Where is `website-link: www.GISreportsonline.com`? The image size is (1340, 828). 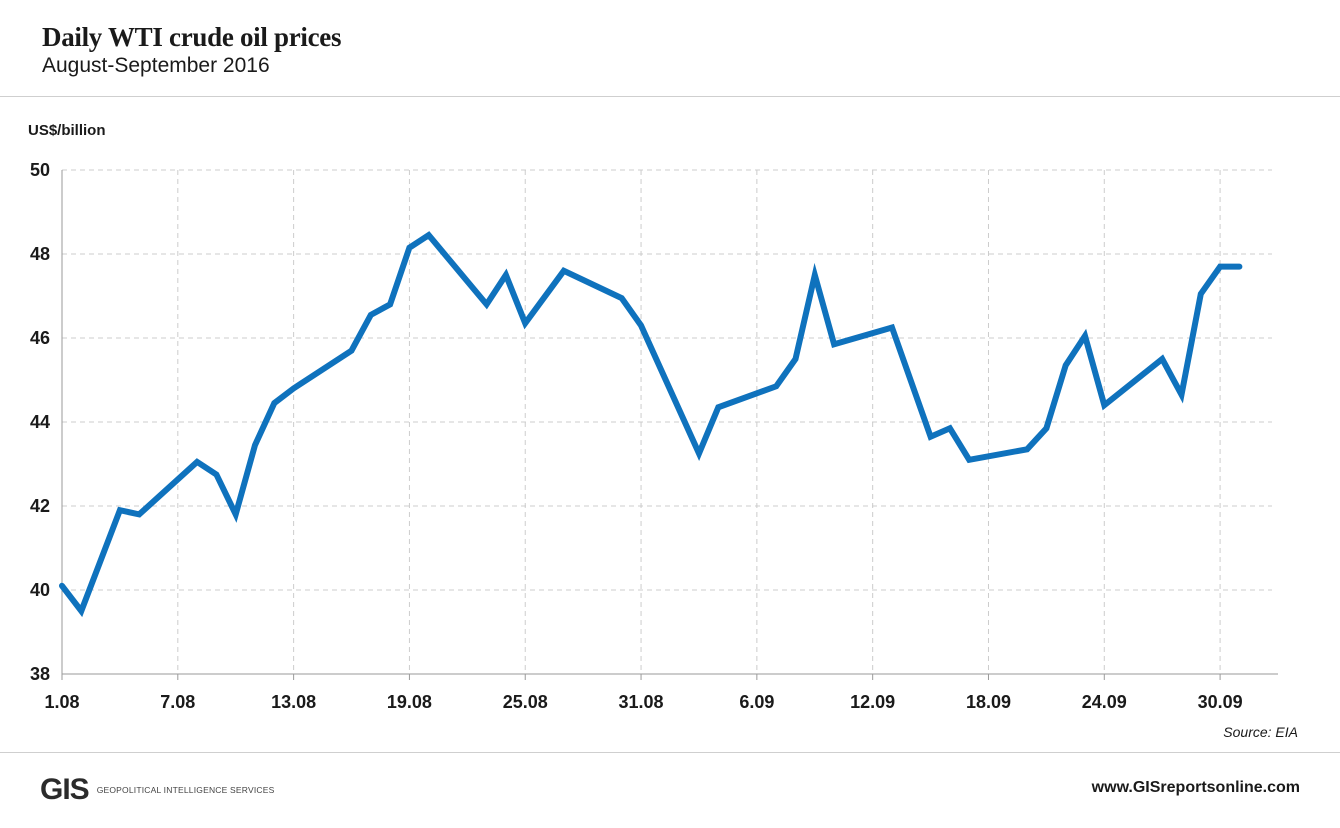
website-link: www.GISreportsonline.com is located at coordinates (1195, 787).